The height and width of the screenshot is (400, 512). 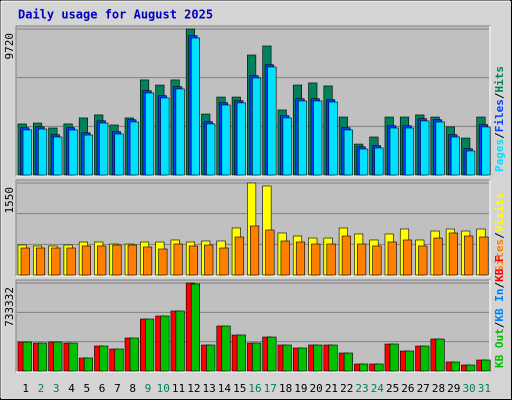 I want to click on x-tick-label: 8, so click(x=132, y=388).